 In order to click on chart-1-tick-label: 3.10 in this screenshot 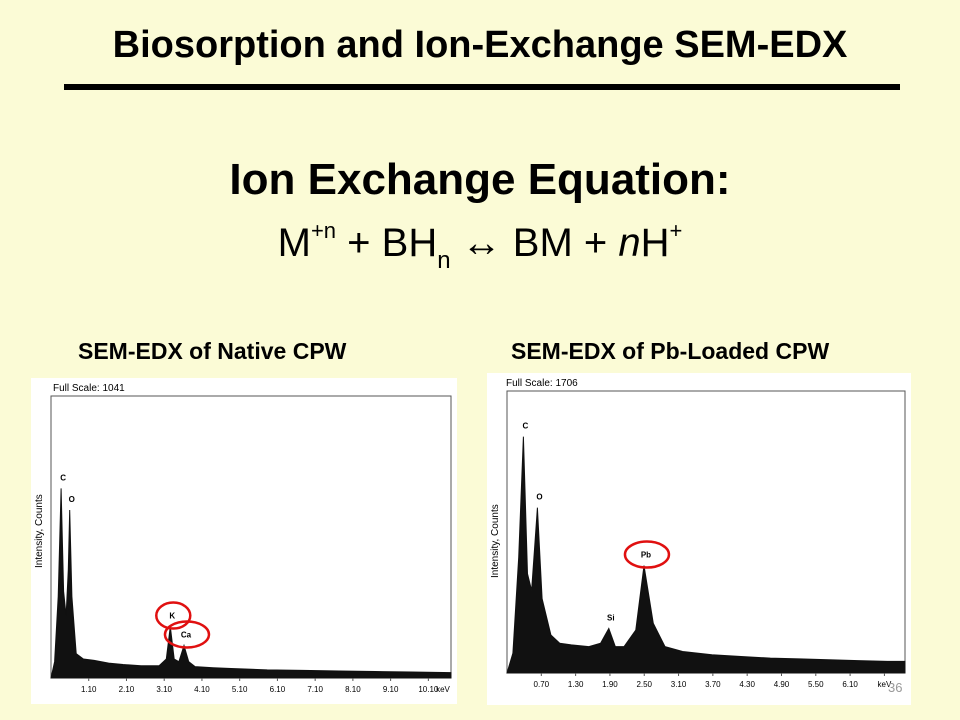, I will do `click(164, 689)`.